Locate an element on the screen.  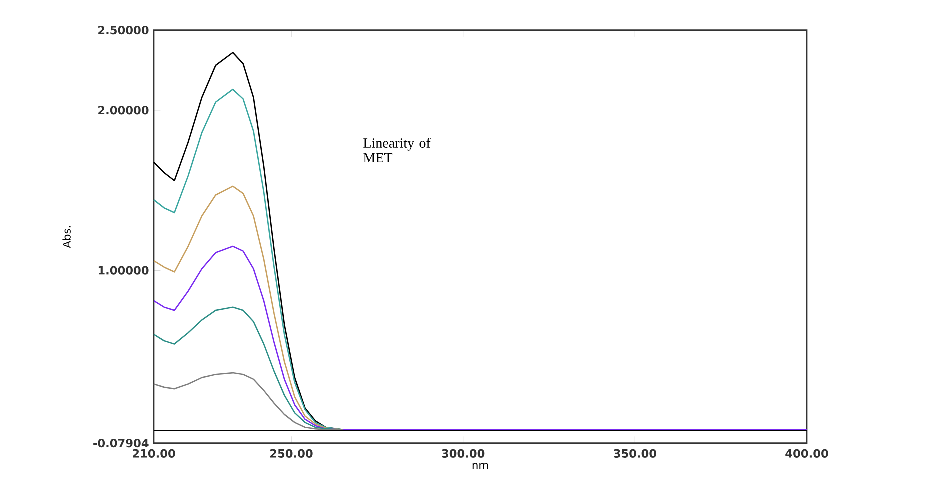
y-axis-title: Abs. is located at coordinates (66, 237).